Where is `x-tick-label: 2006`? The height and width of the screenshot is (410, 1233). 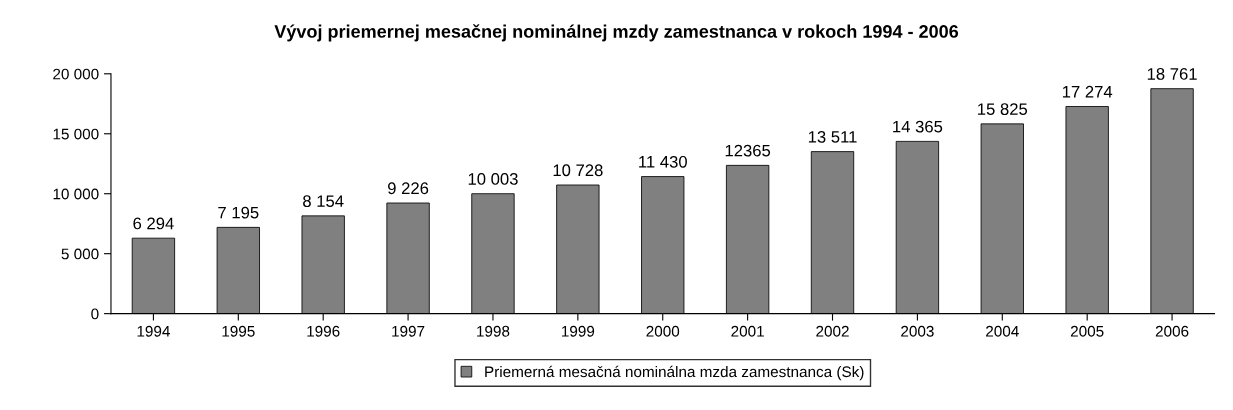
x-tick-label: 2006 is located at coordinates (1172, 331).